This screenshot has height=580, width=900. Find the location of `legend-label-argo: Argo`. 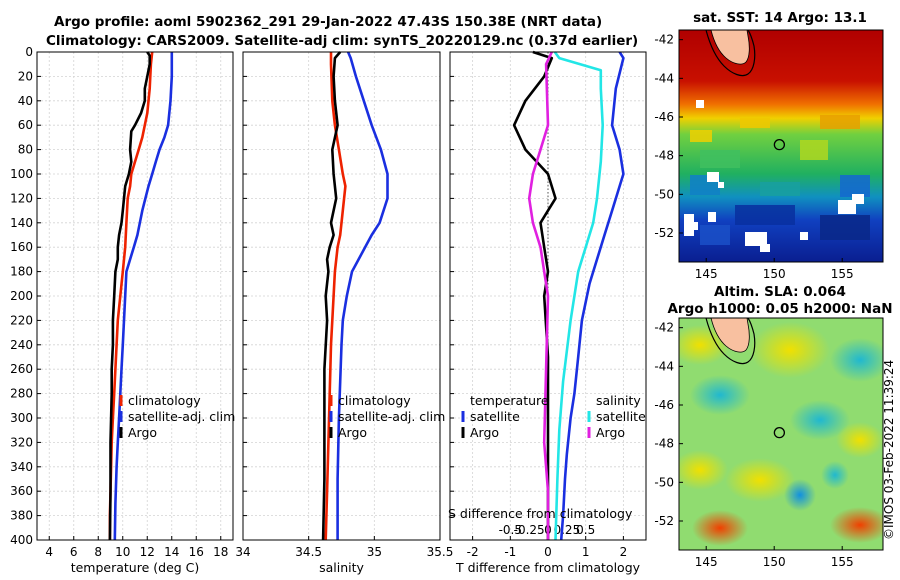

legend-label-argo: Argo is located at coordinates (352, 432).